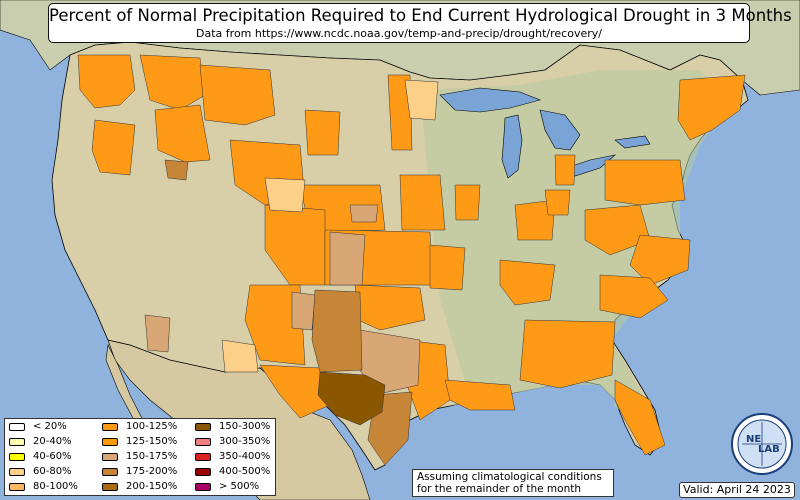 Image resolution: width=800 pixels, height=500 pixels. Describe the element at coordinates (52, 456) in the screenshot. I see `legend-label: 40-60%` at that location.